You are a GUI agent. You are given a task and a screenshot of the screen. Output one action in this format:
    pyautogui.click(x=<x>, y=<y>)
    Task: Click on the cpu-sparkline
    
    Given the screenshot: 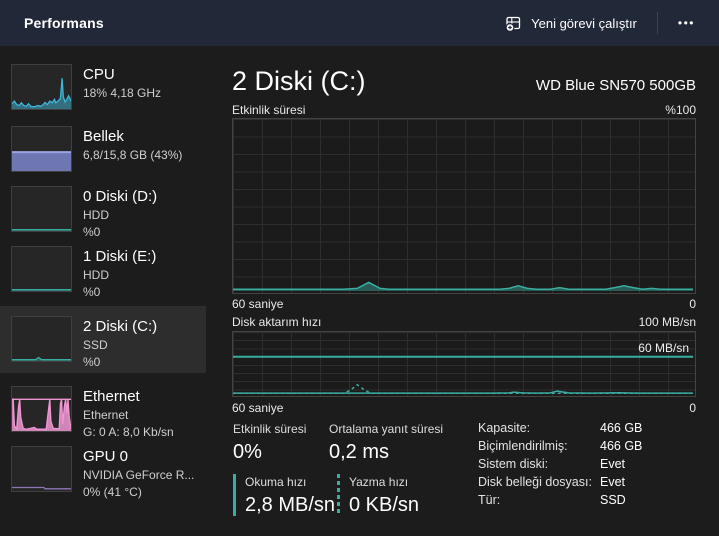 What is the action you would take?
    pyautogui.click(x=41, y=87)
    